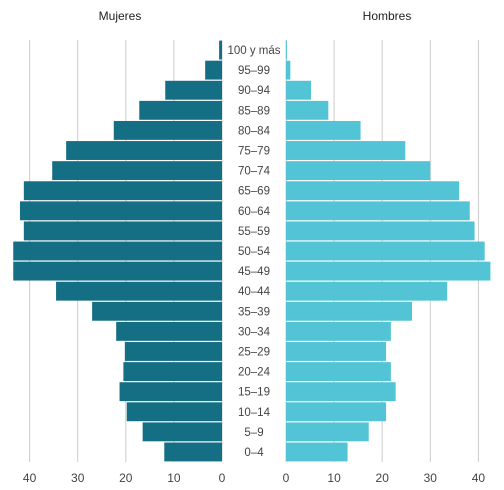  I want to click on ticks-left: 0 10 20 30 40, so click(124, 478).